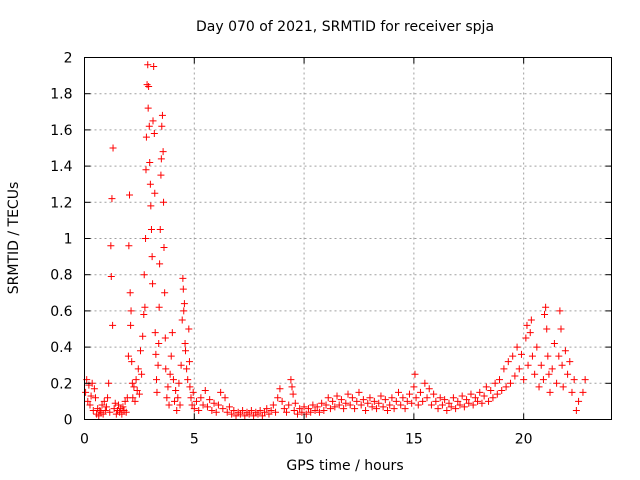 The height and width of the screenshot is (480, 640). Describe the element at coordinates (194, 440) in the screenshot. I see `x-tick-label: 5` at that location.